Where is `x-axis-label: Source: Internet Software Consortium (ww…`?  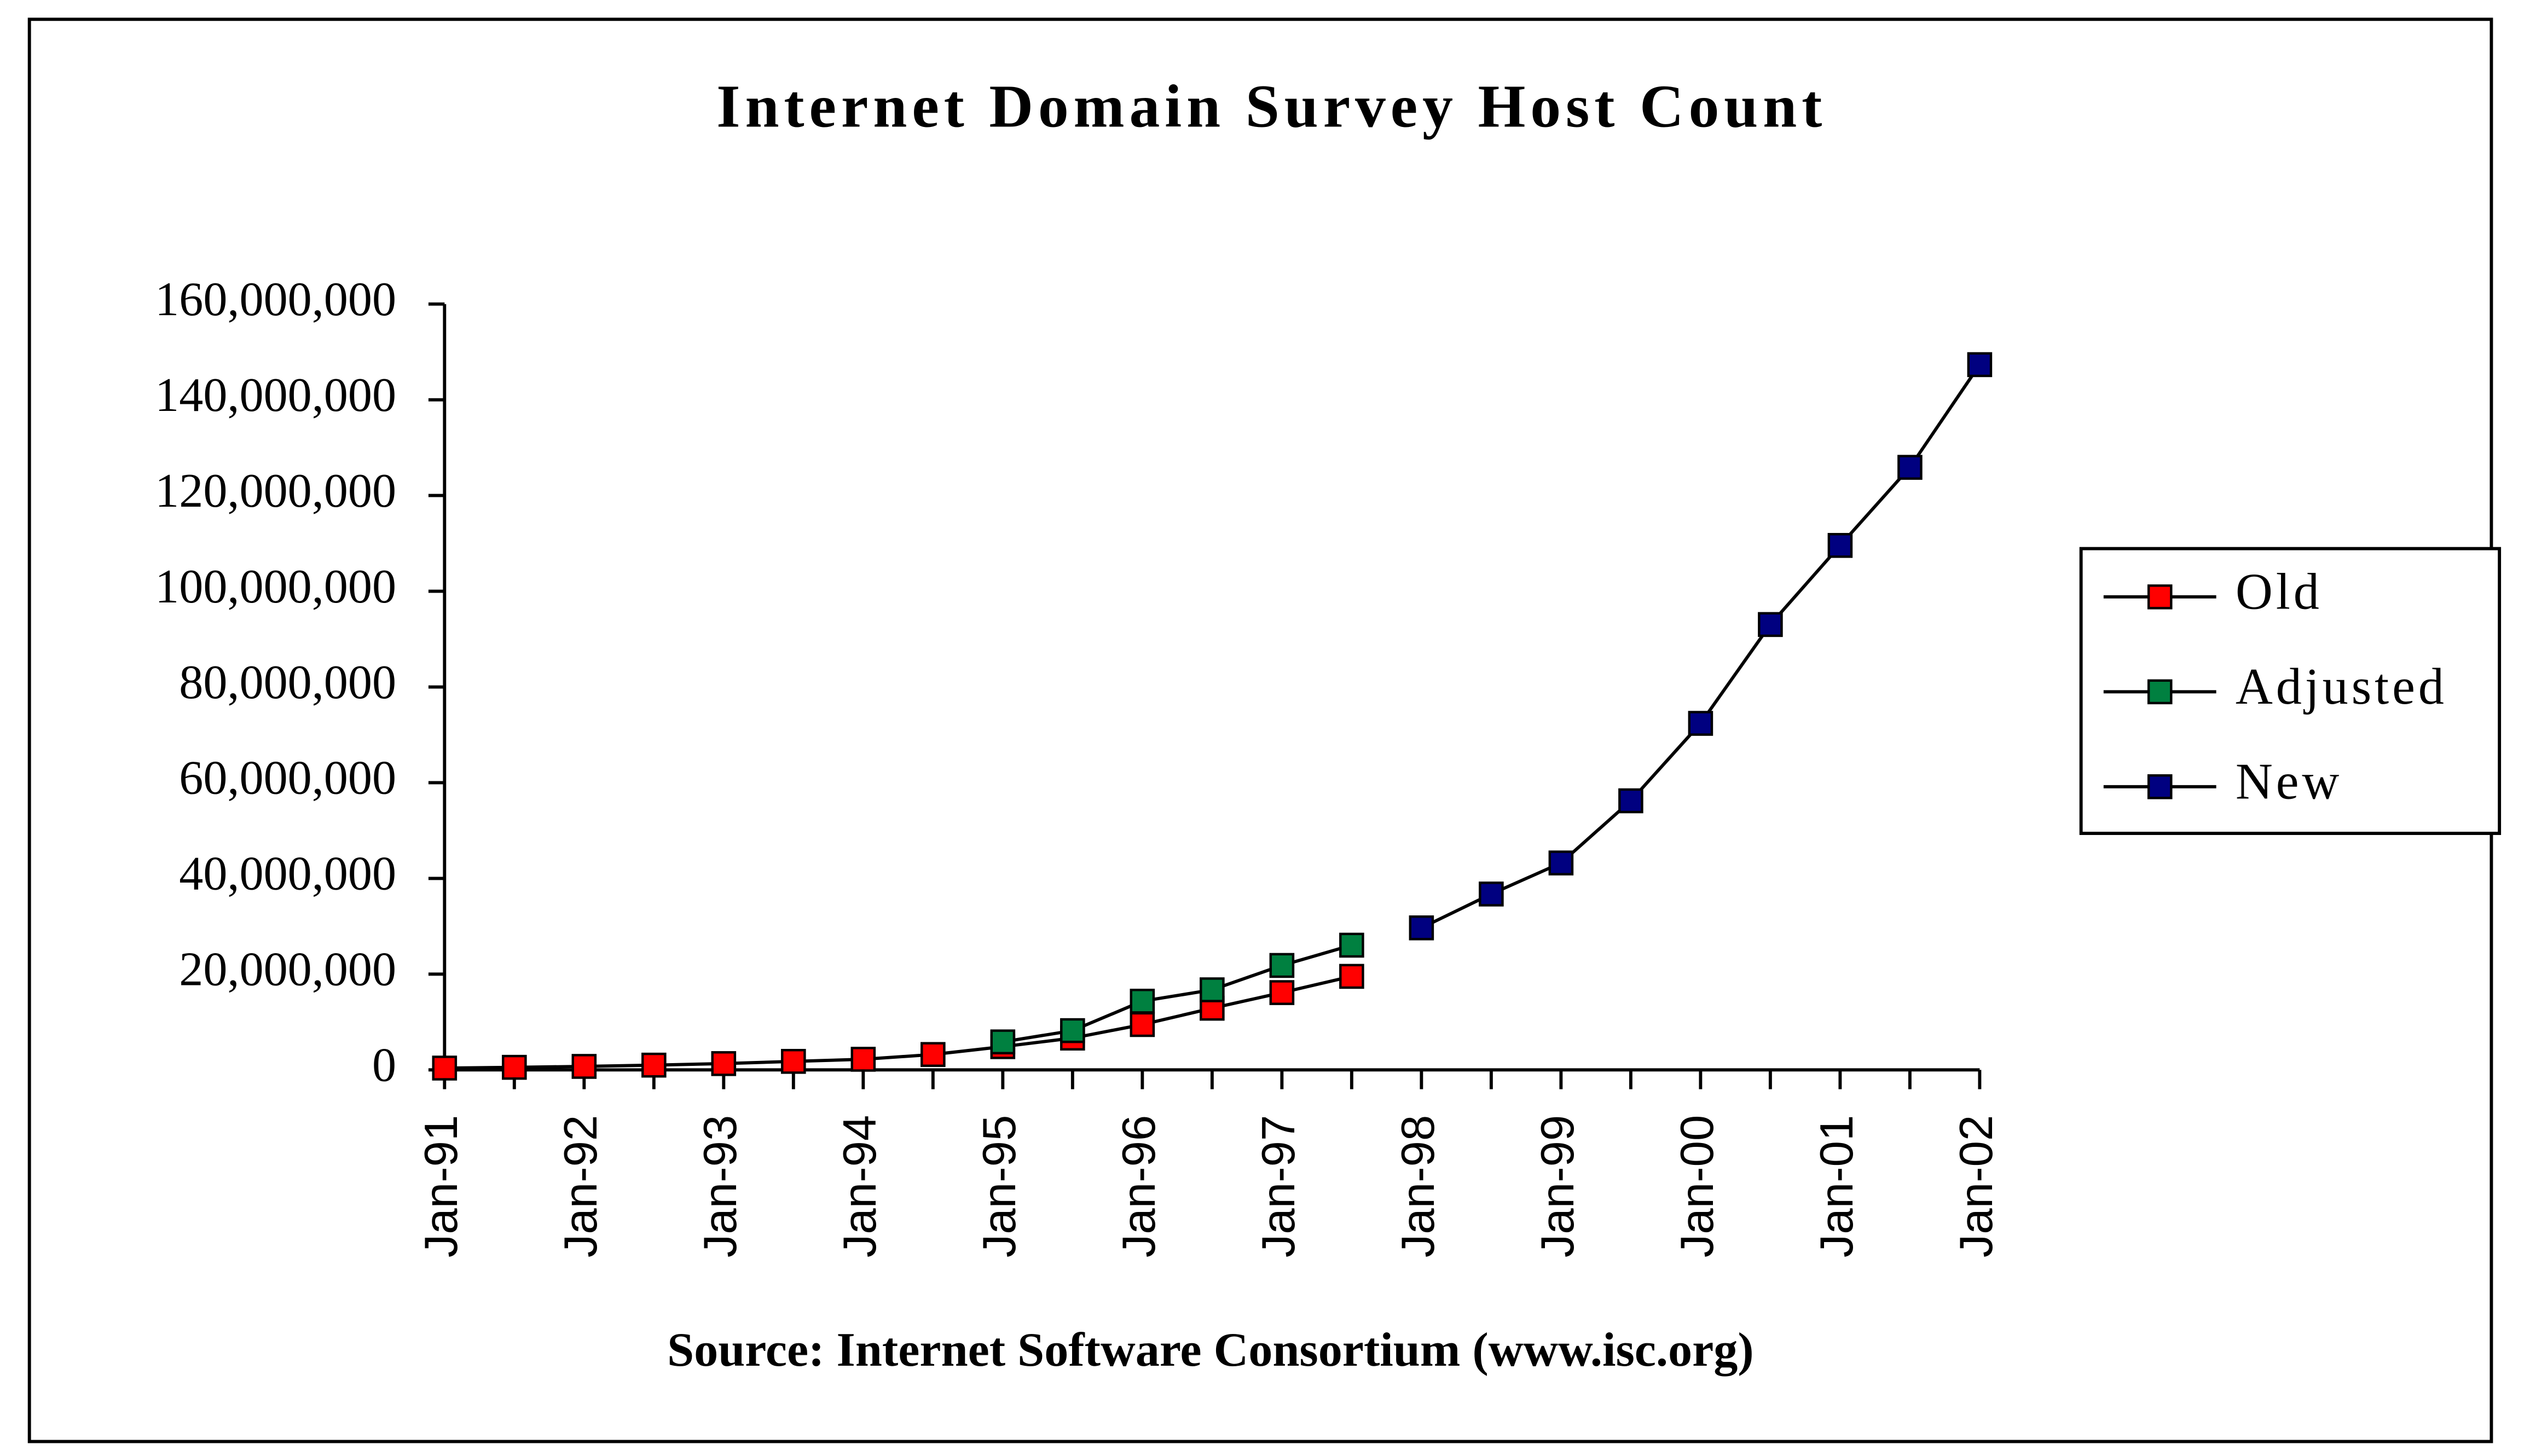 x-axis-label: Source: Internet Software Consortium (ww… is located at coordinates (1211, 1350).